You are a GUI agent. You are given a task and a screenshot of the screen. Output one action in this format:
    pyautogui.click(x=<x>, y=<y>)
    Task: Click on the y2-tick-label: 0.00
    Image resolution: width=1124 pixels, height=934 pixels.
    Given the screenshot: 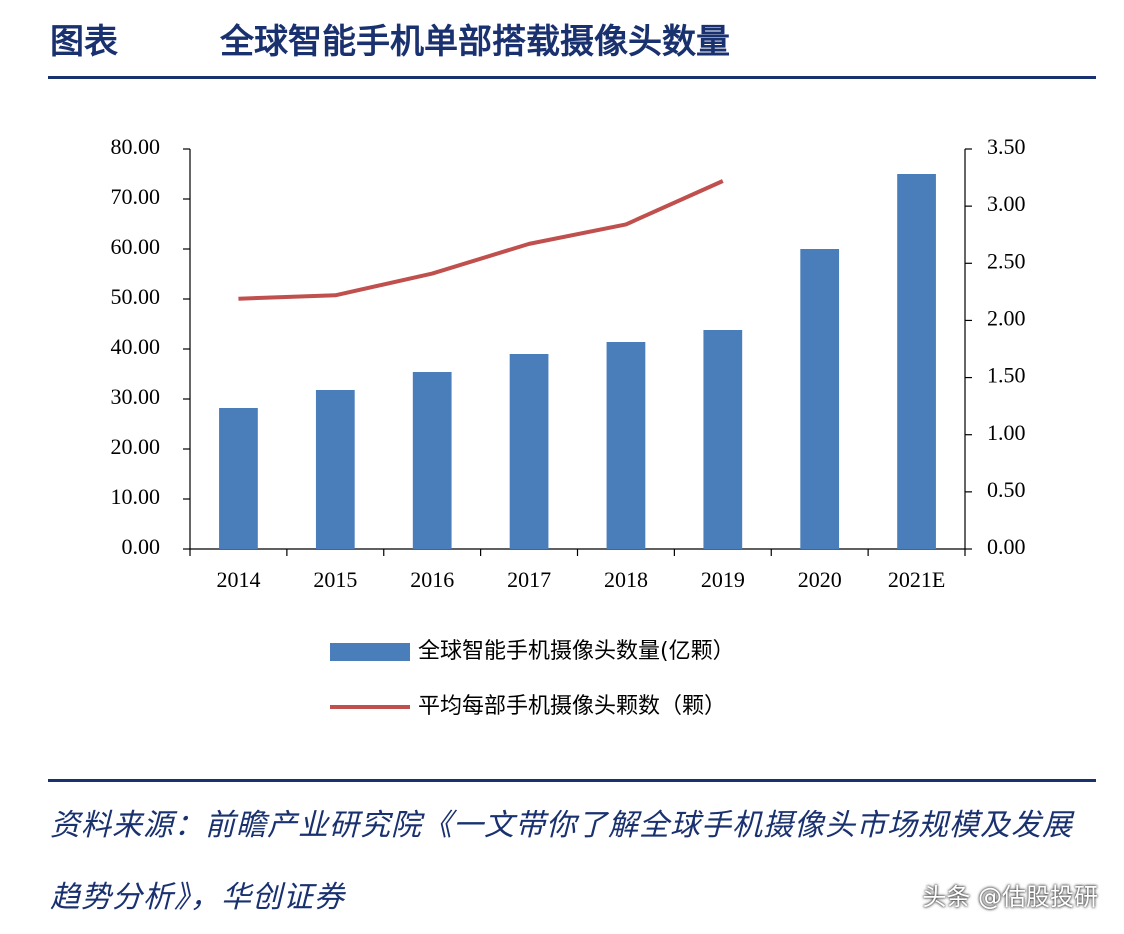 What is the action you would take?
    pyautogui.click(x=1006, y=546)
    